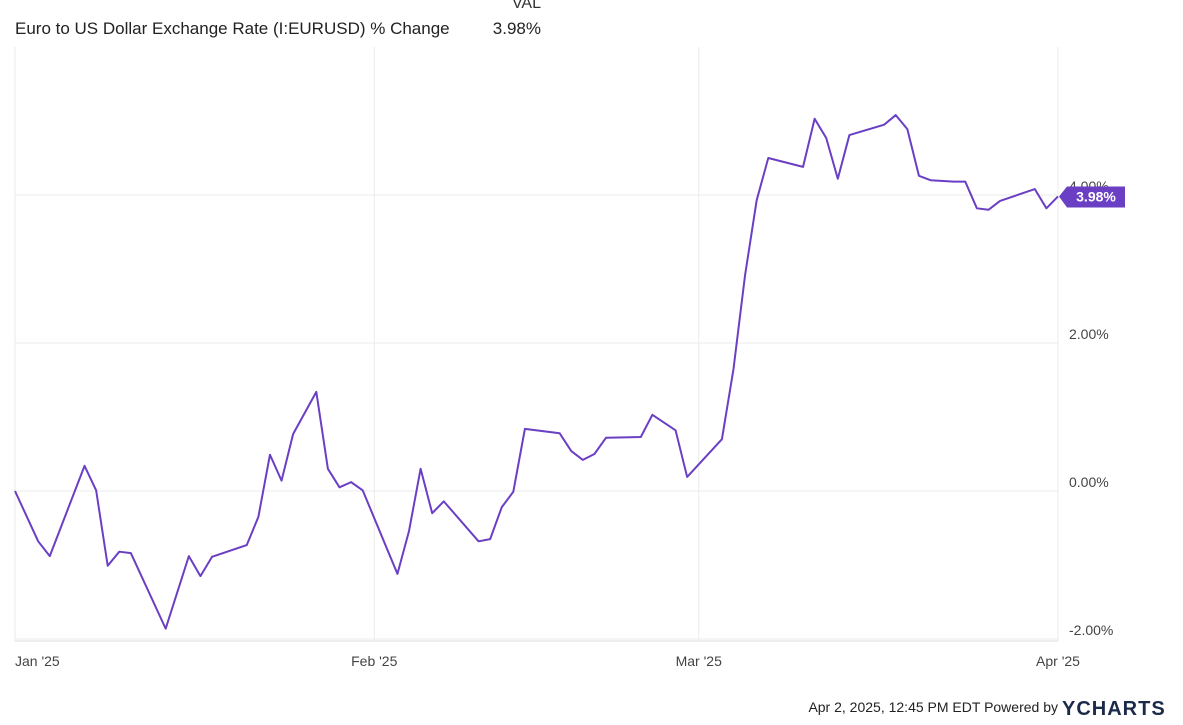 Image resolution: width=1183 pixels, height=725 pixels. What do you see at coordinates (699, 661) in the screenshot?
I see `x-tick-label: Mar '25` at bounding box center [699, 661].